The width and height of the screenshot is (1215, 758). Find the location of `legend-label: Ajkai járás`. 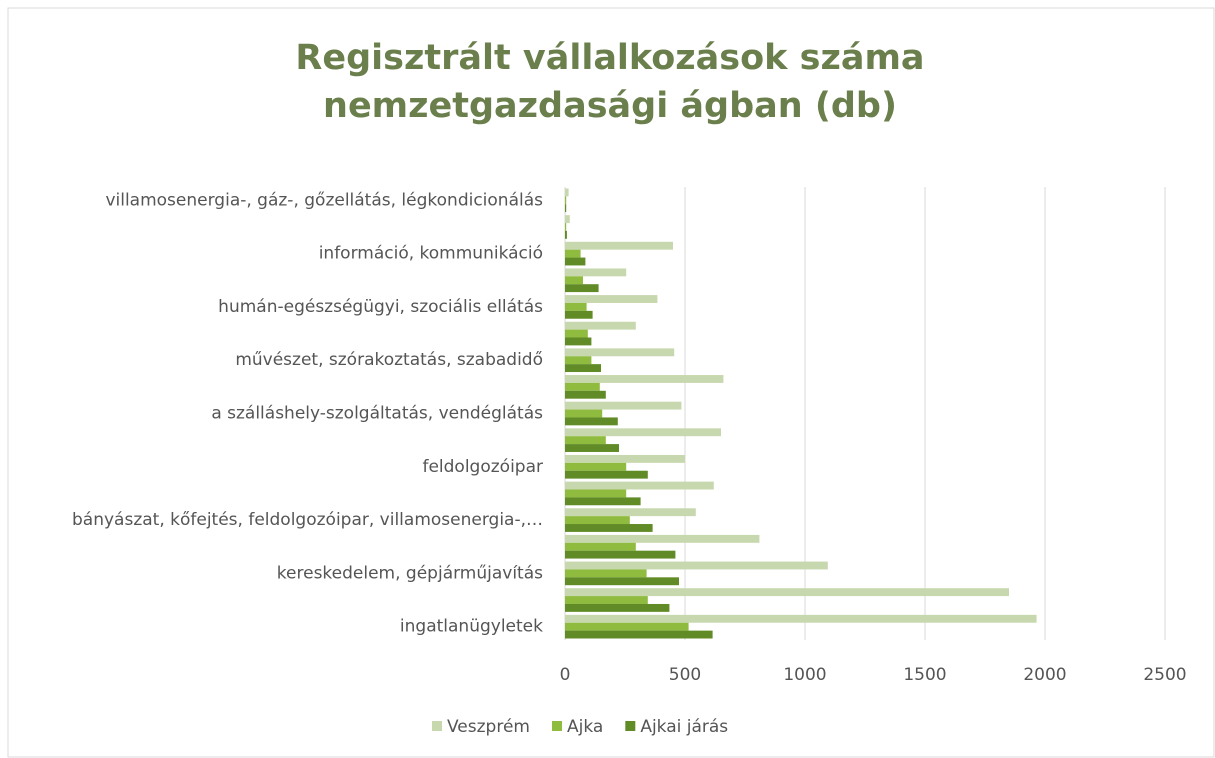

legend-label: Ajkai járás is located at coordinates (684, 727).